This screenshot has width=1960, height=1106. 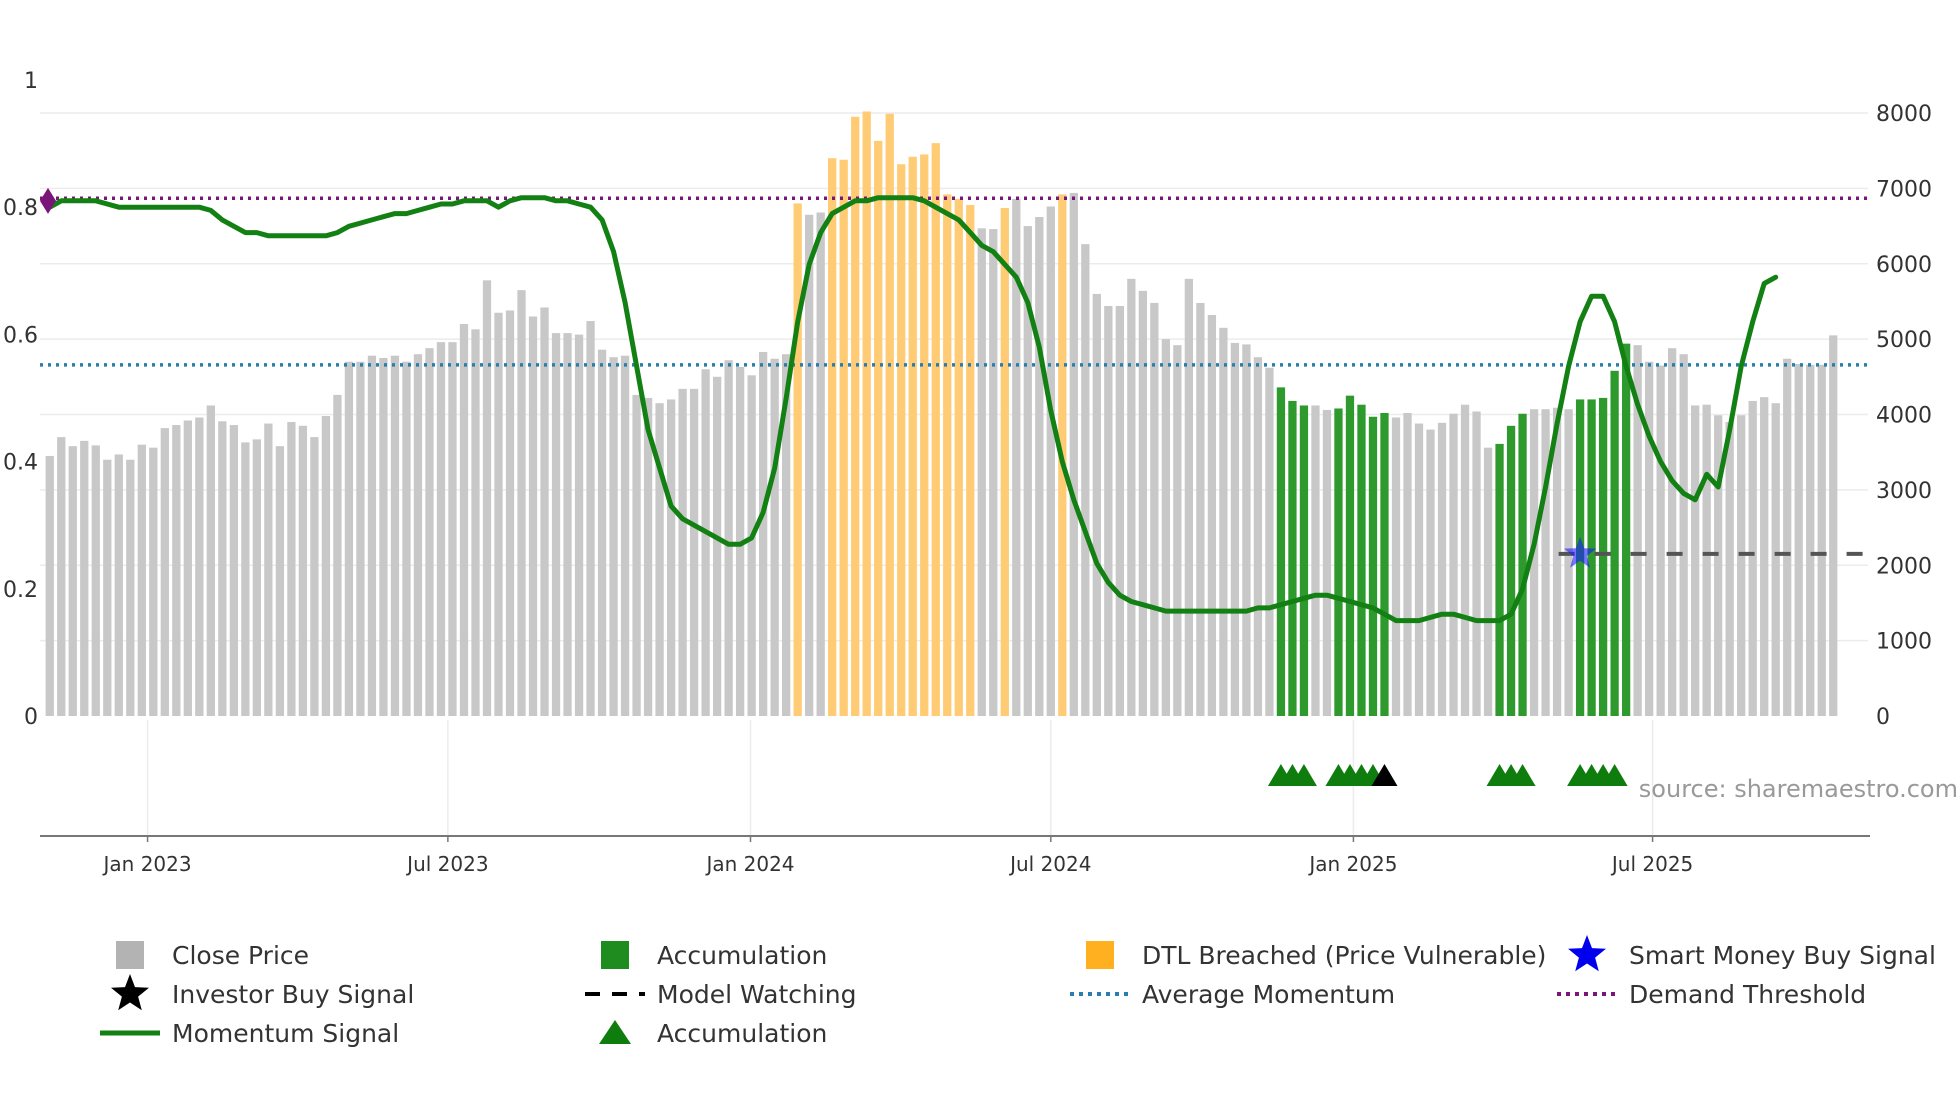 I want to click on demand-diamond-icon, so click(x=48, y=200).